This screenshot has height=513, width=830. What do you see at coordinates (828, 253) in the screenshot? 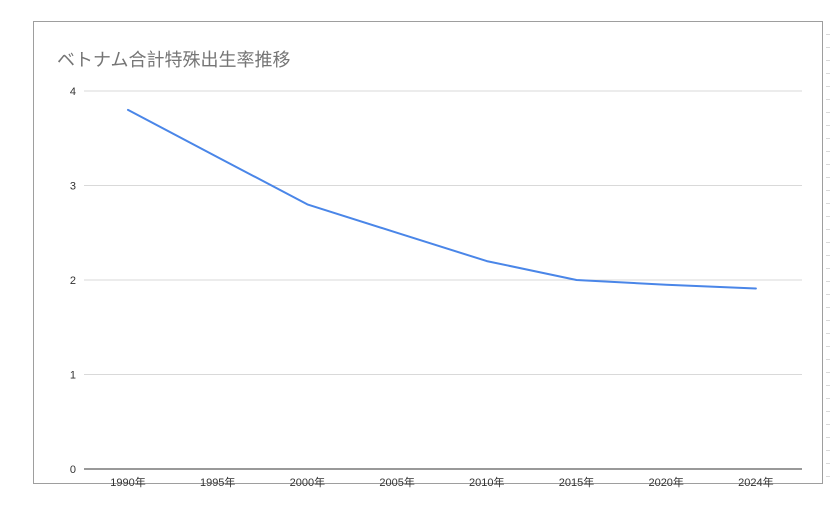
I see `window-edge` at bounding box center [828, 253].